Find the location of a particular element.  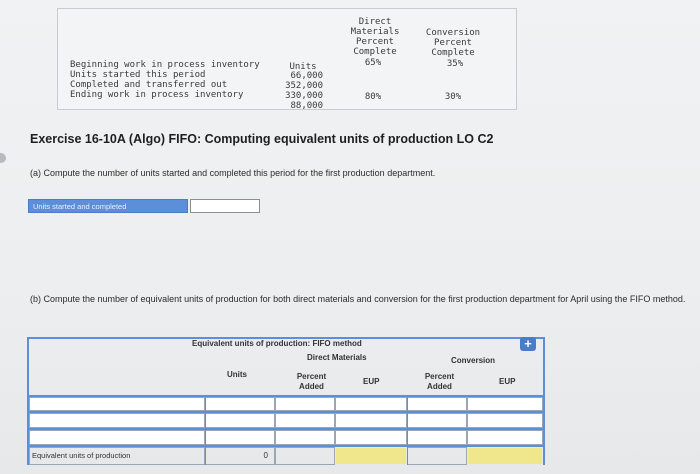

eup-row-3-label is located at coordinates (117, 437).